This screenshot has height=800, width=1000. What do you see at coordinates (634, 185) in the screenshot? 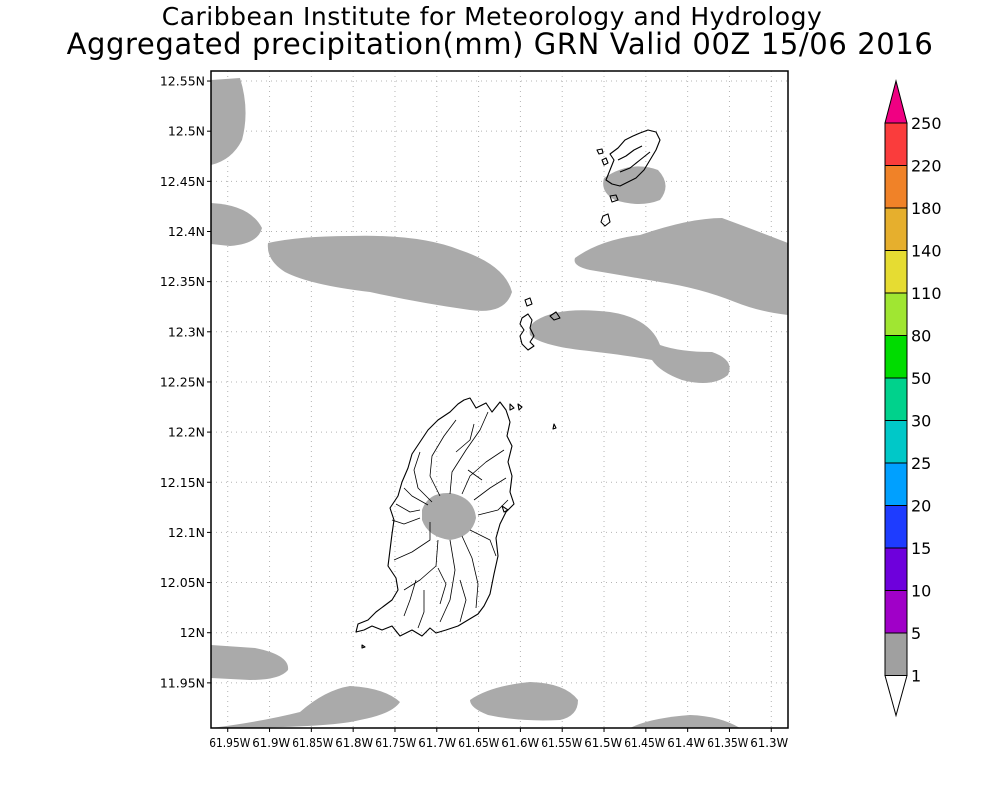
I see `precip-area-carriacou` at bounding box center [634, 185].